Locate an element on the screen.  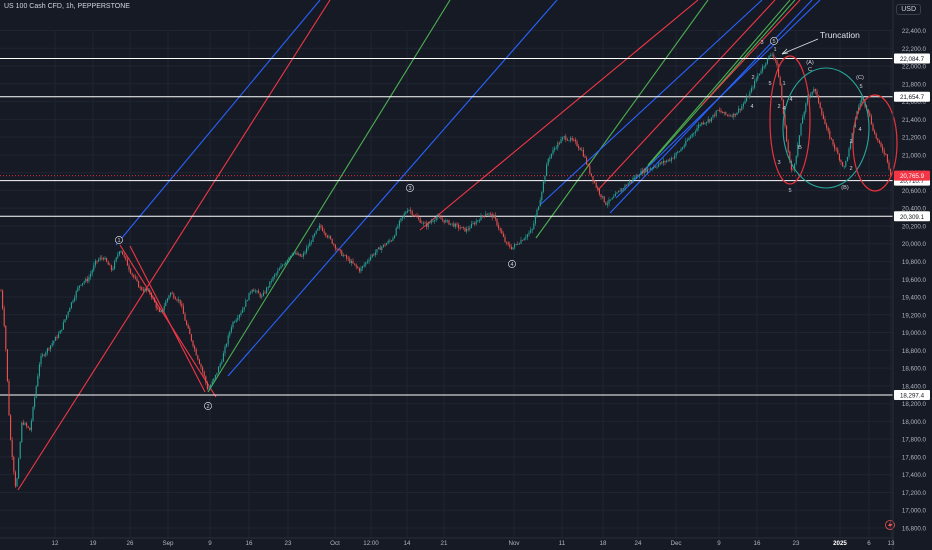
currency-badge: USD is located at coordinates (908, 9).